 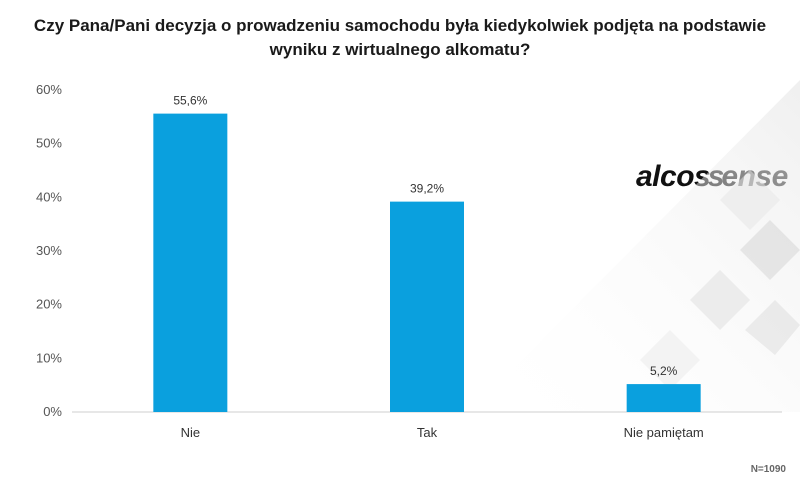 I want to click on y-tick-label: 30%, so click(x=49, y=250).